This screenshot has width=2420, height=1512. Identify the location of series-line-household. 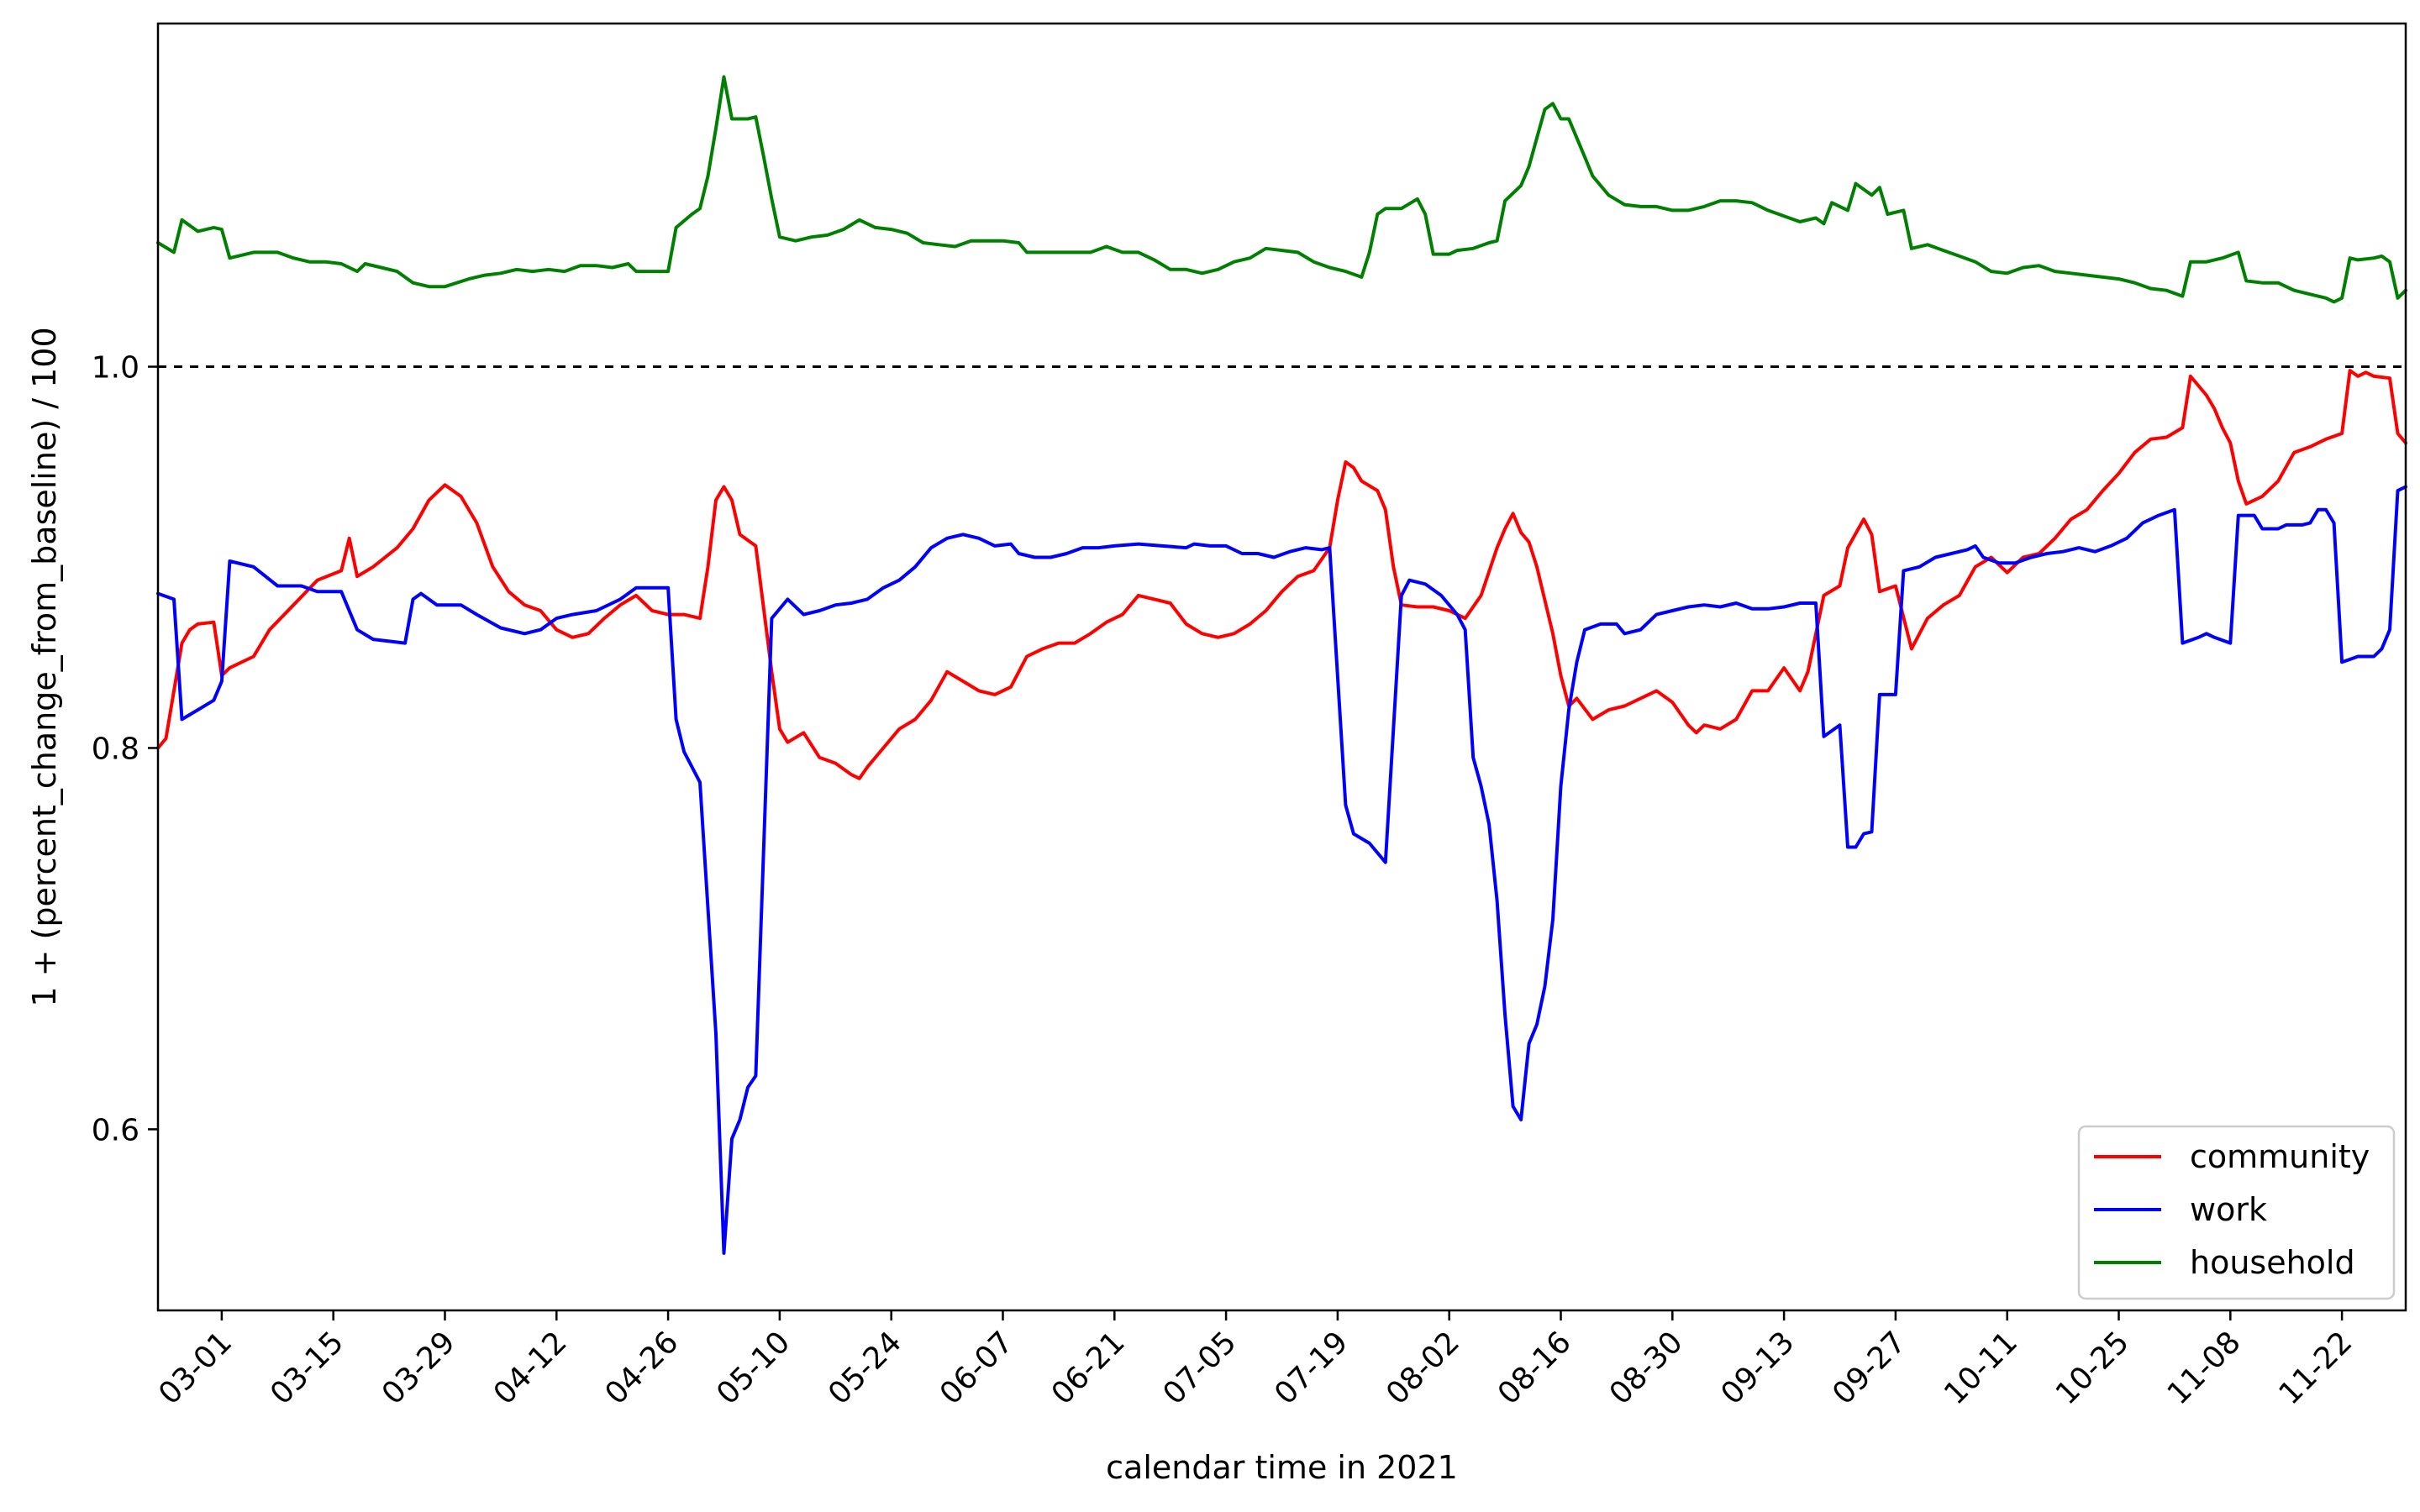
(1282, 189).